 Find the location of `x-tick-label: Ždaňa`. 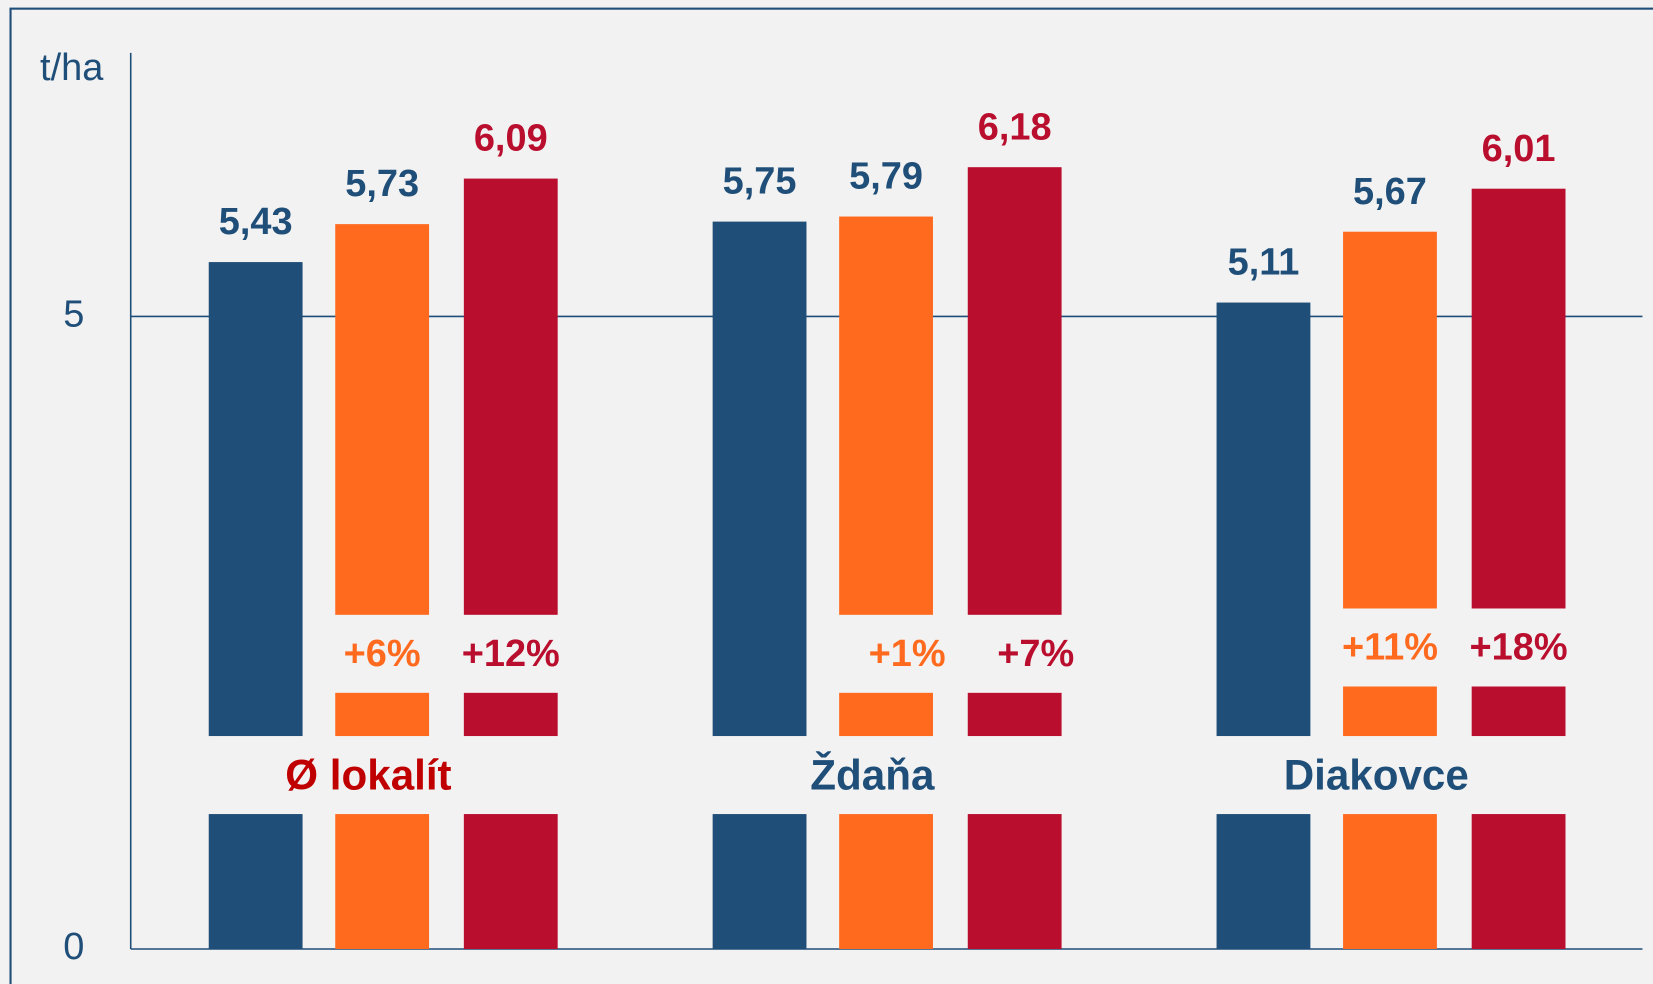

x-tick-label: Ždaňa is located at coordinates (872, 774).